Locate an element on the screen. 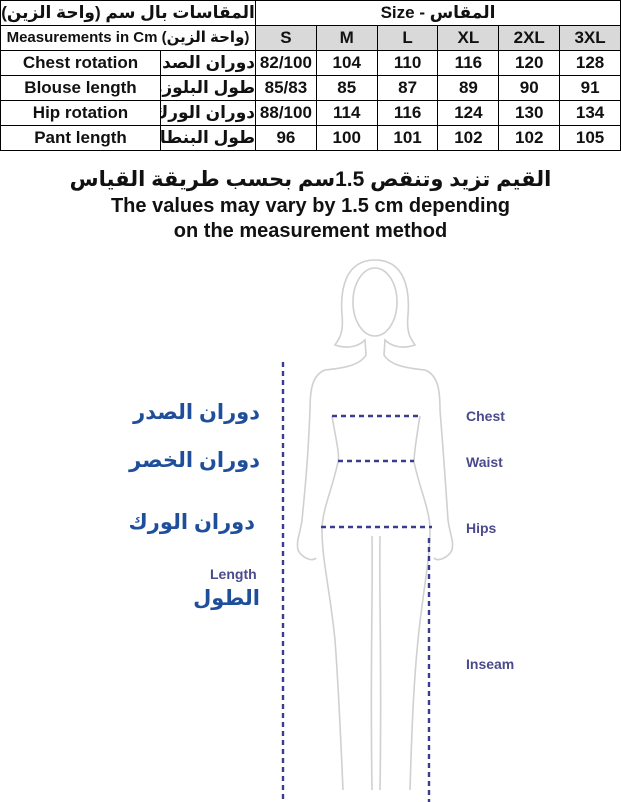  size-value: 104 is located at coordinates (346, 63).